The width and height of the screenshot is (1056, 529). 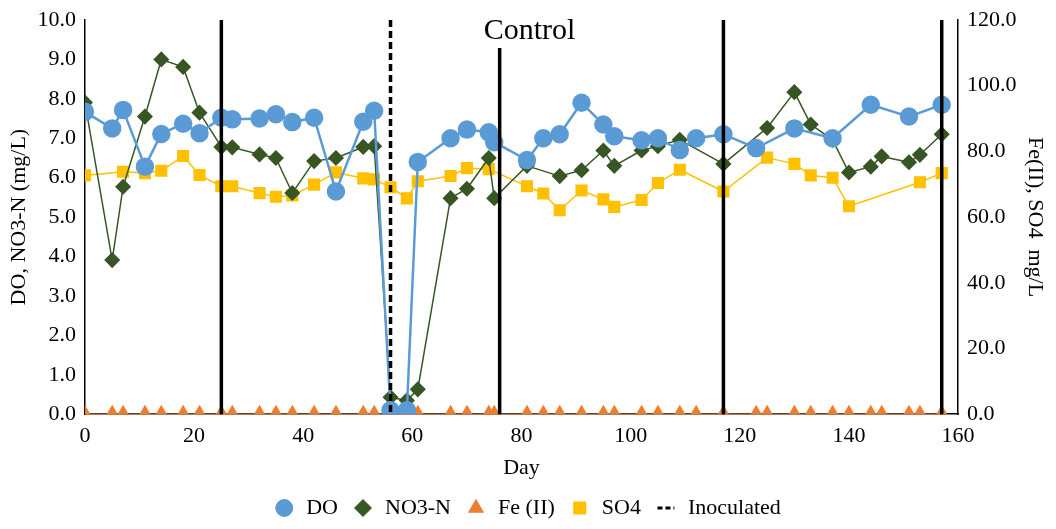 I want to click on y2-tick-label: 120.0, so click(x=992, y=18).